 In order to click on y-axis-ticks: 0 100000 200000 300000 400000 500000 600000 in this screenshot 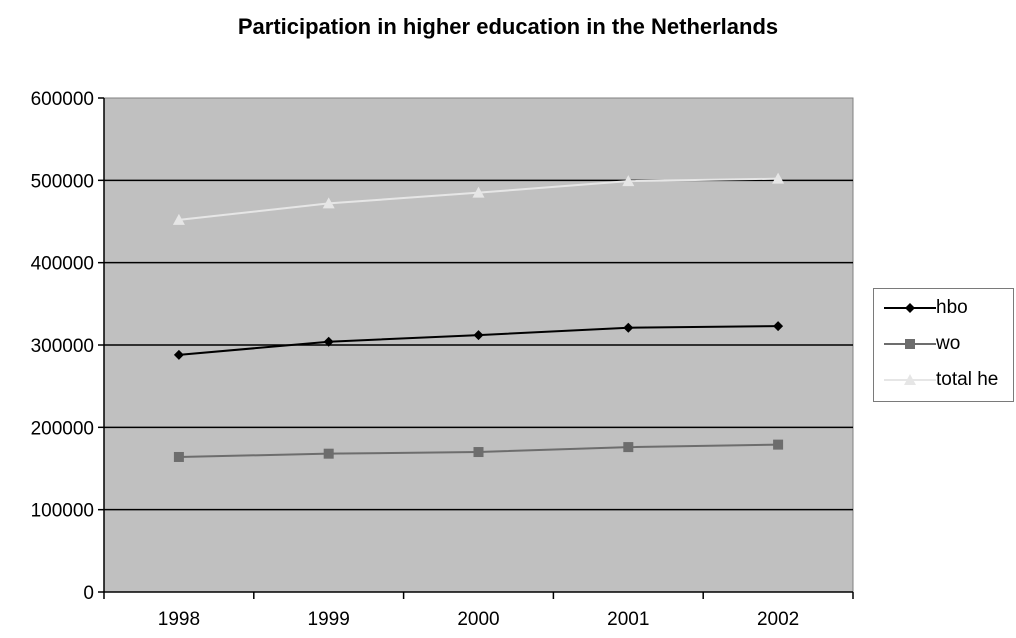, I will do `click(67, 346)`.